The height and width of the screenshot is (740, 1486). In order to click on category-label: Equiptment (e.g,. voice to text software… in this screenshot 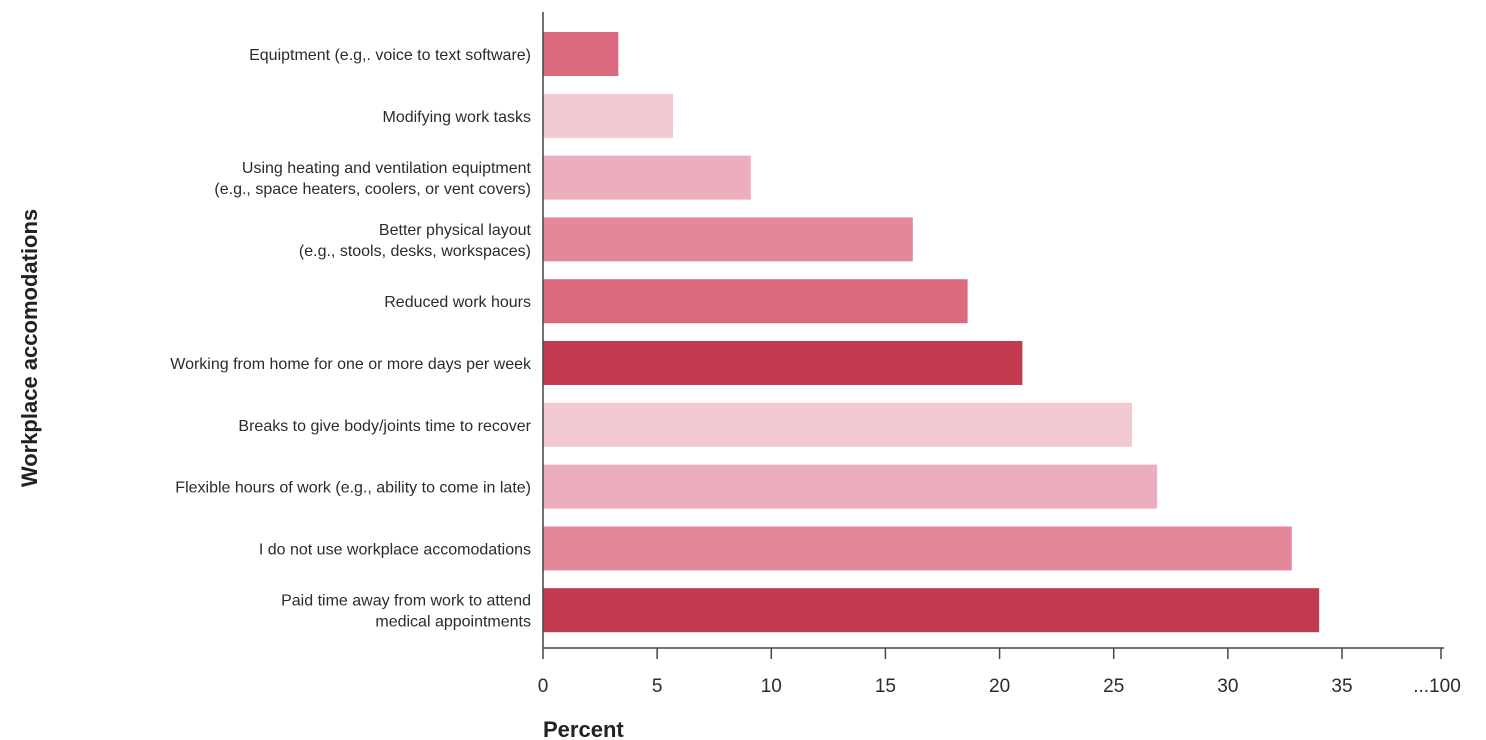, I will do `click(390, 55)`.